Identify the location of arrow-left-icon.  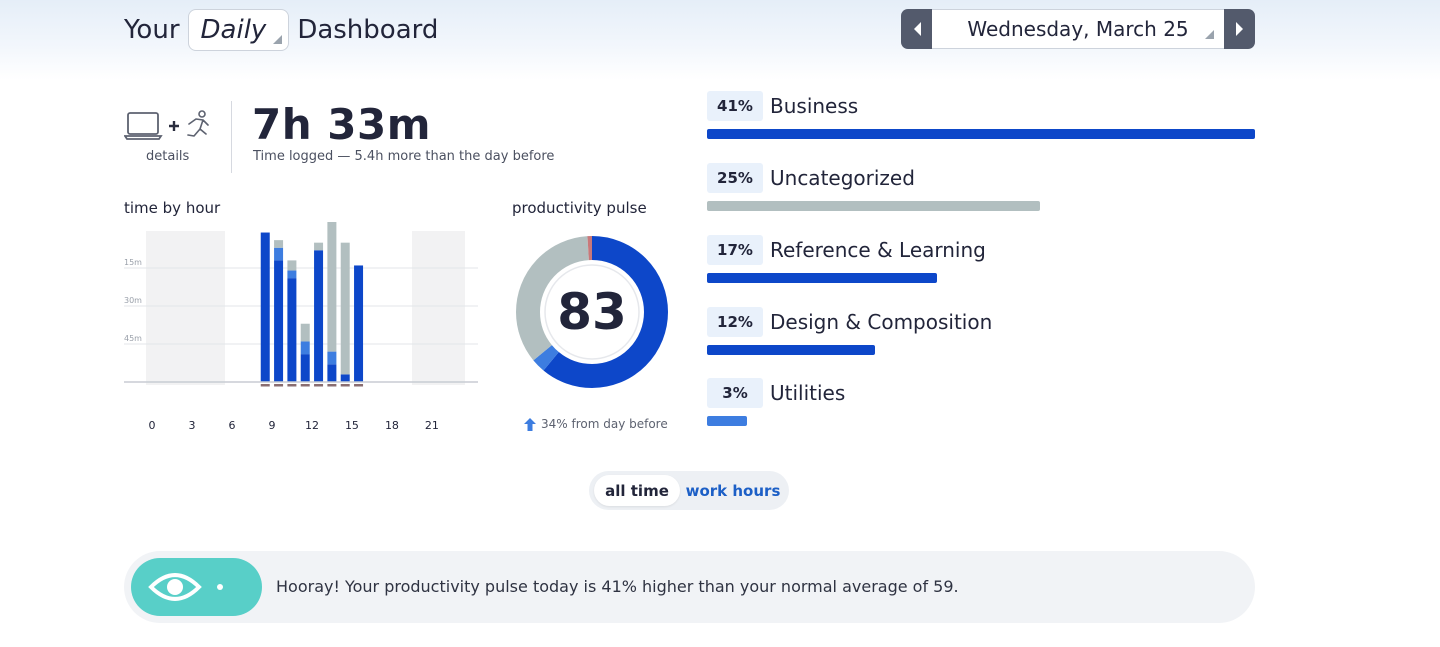
(917, 29).